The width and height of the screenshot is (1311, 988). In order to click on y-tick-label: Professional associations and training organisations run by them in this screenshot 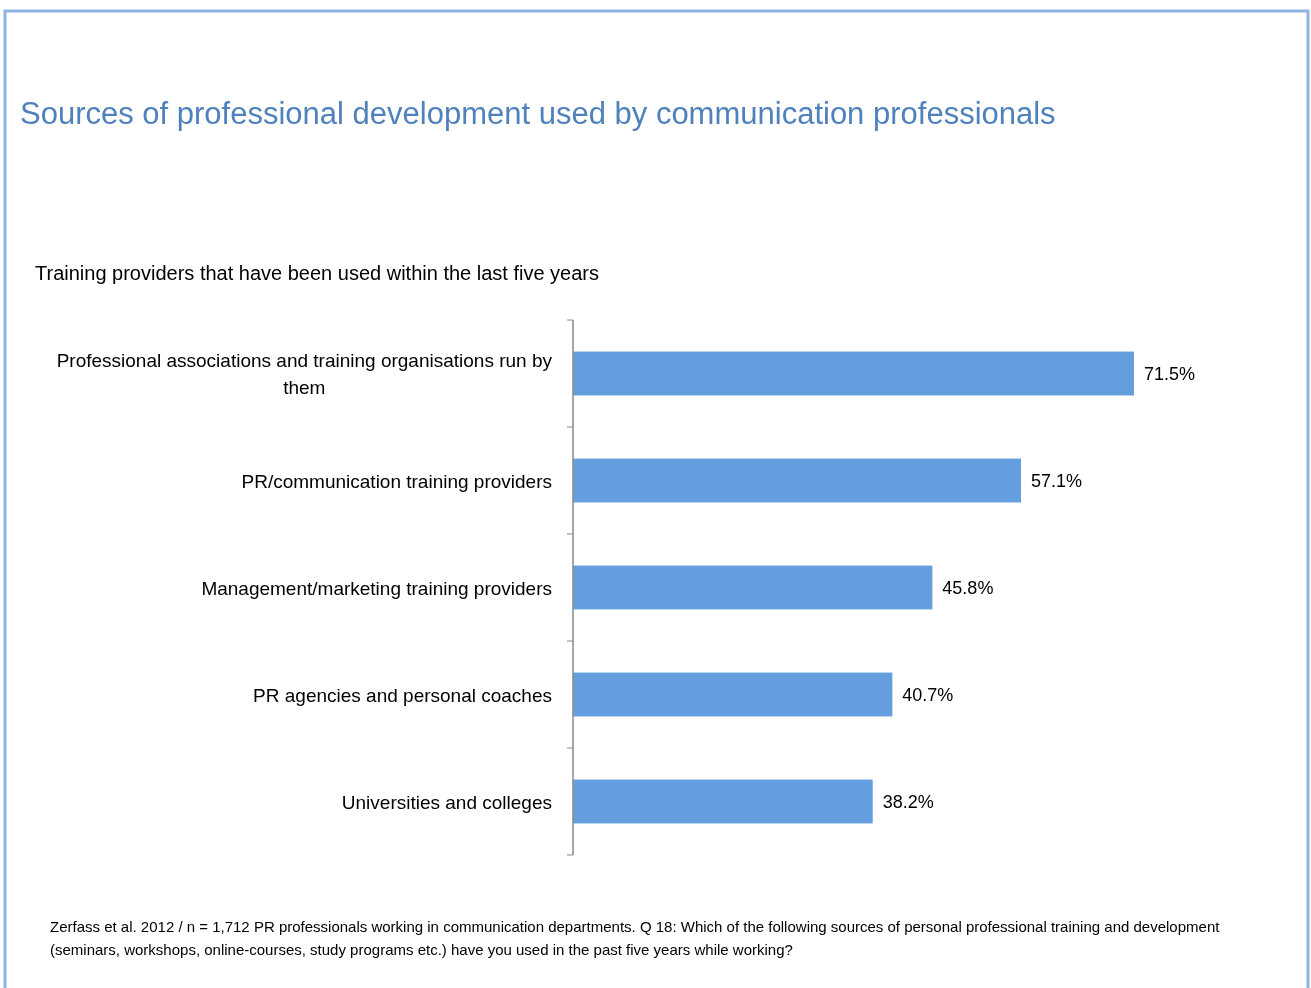, I will do `click(304, 373)`.